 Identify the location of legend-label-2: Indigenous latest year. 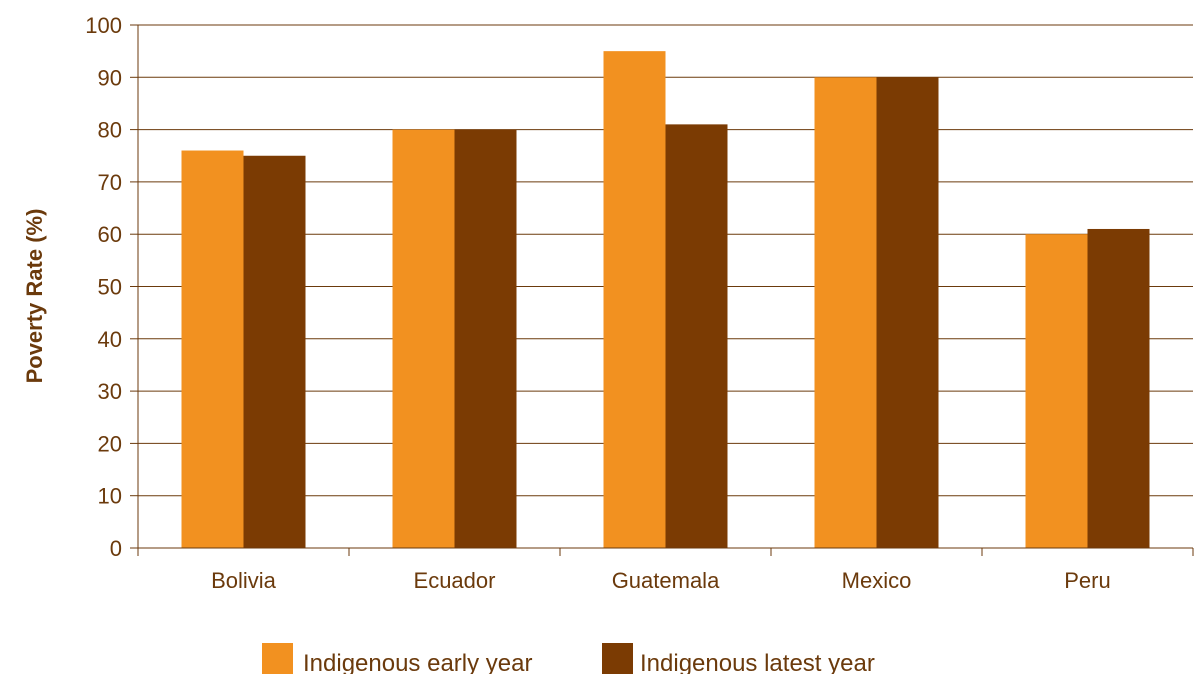
(757, 662).